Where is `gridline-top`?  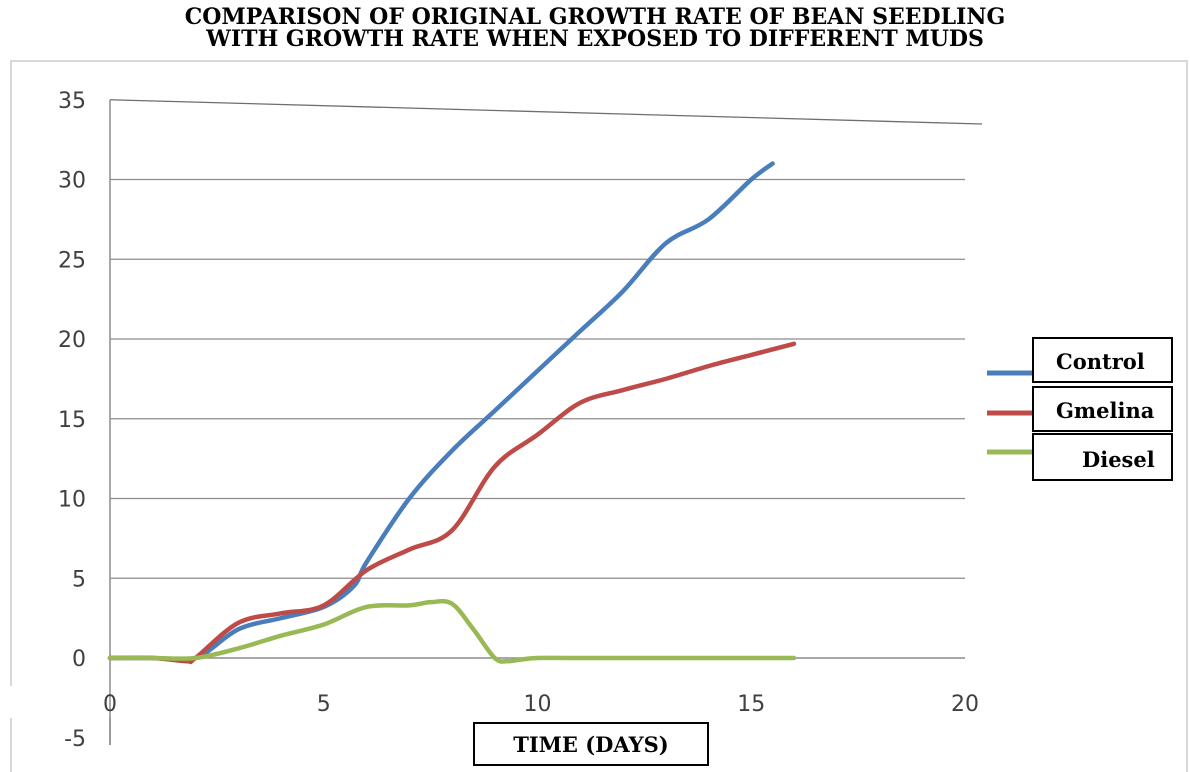
gridline-top is located at coordinates (546, 112).